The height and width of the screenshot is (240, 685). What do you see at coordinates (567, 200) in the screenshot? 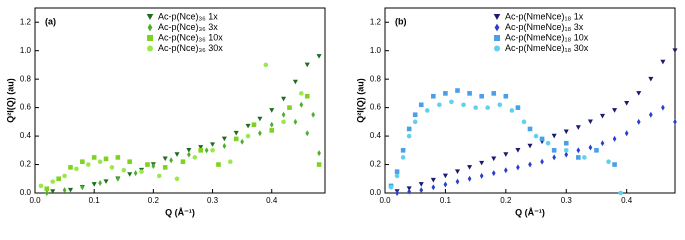
I see `x-tick-label: 0.3` at bounding box center [567, 200].